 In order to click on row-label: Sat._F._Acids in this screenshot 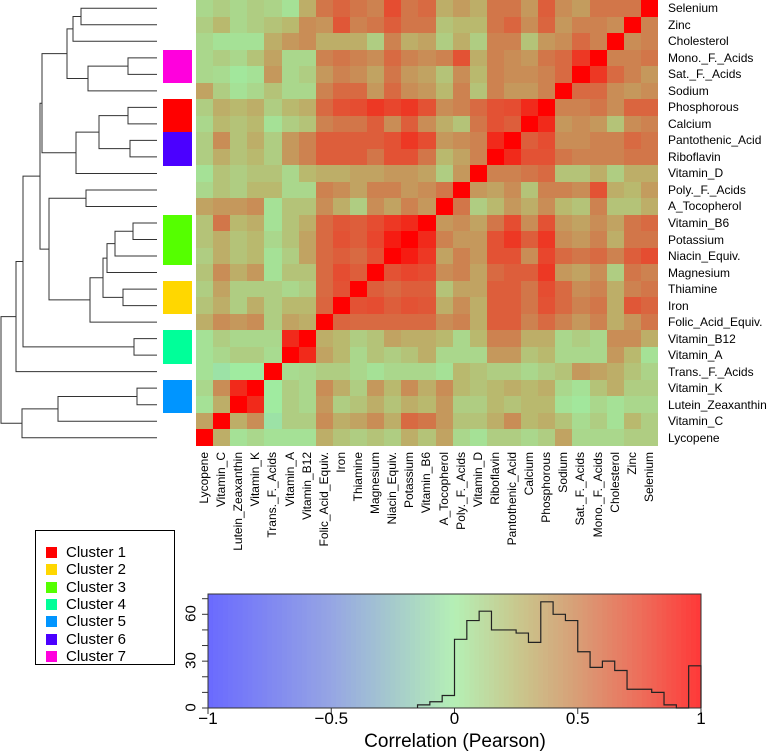, I will do `click(705, 74)`.